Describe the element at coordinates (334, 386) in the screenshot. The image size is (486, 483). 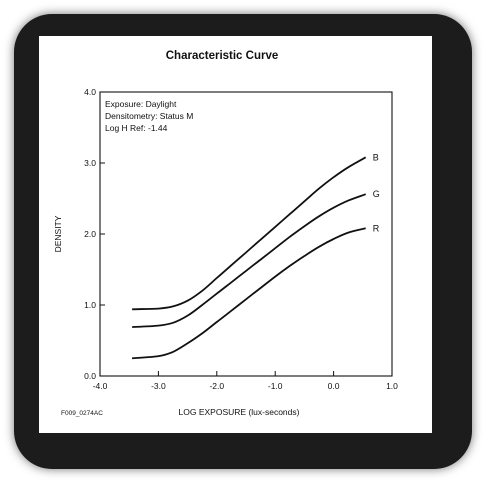
I see `x-tick-label: 0.0` at that location.